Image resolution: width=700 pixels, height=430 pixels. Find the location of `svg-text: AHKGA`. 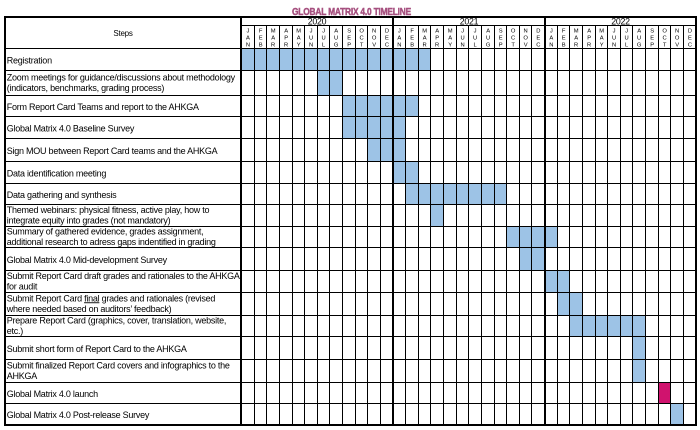

svg-text: AHKGA is located at coordinates (22, 376).